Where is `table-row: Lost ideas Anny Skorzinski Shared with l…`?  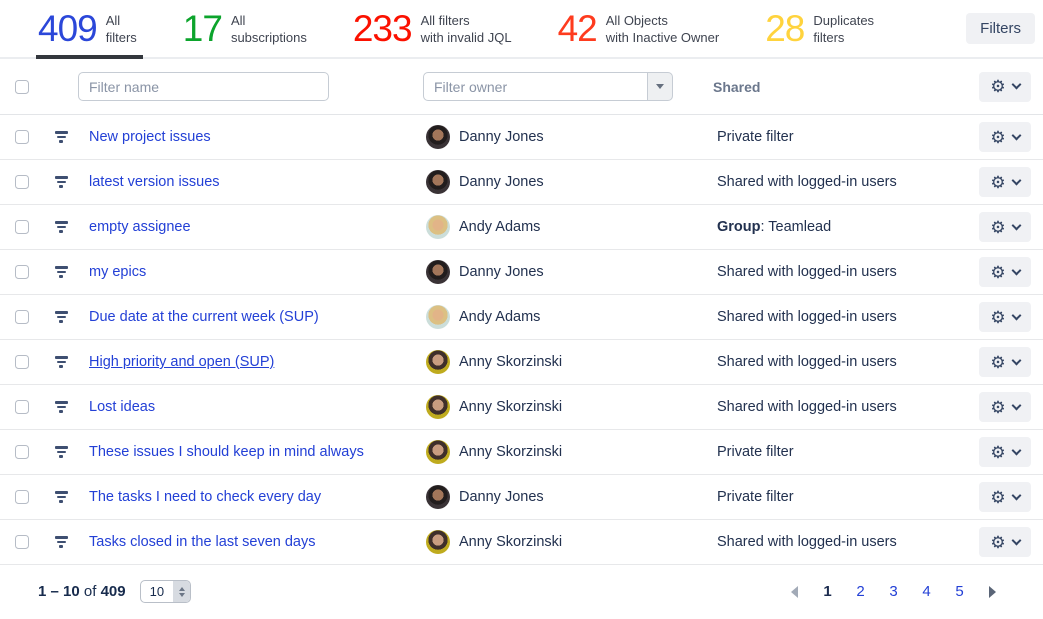 table-row: Lost ideas Anny Skorzinski Shared with l… is located at coordinates (521, 407).